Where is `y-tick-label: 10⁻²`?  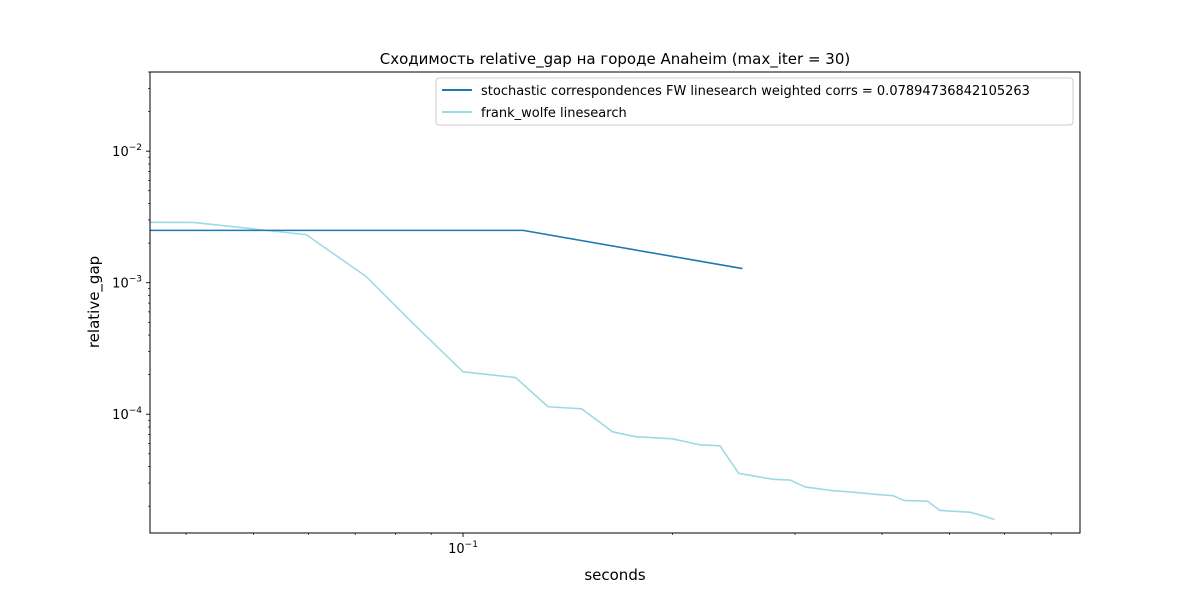
y-tick-label: 10⁻² is located at coordinates (127, 151).